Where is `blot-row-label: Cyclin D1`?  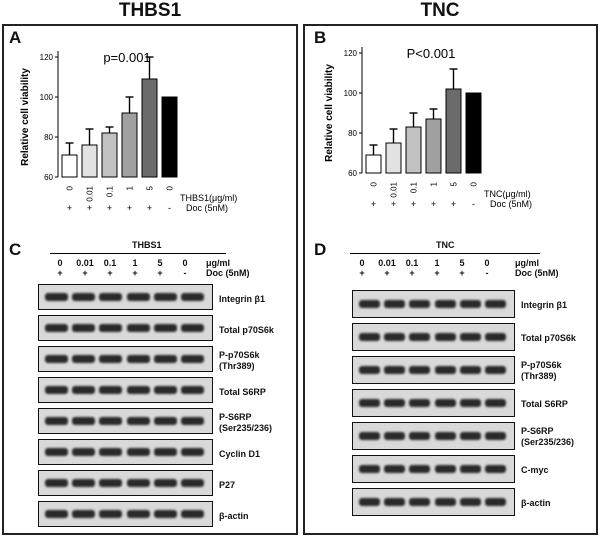
blot-row-label: Cyclin D1 is located at coordinates (240, 454).